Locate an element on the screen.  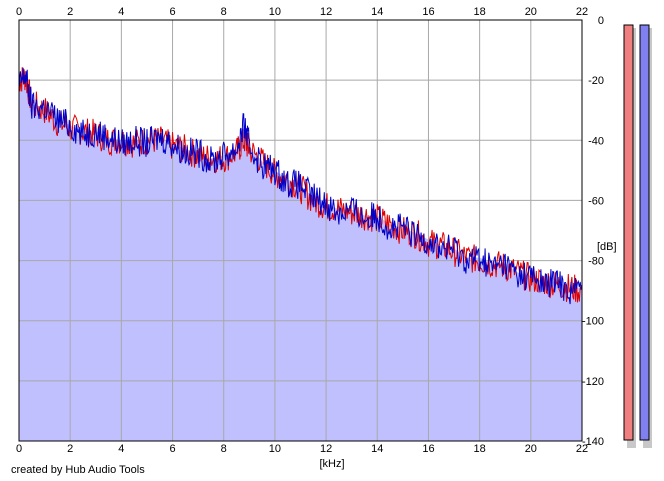
x-tick-label-bottom: 22 is located at coordinates (582, 449).